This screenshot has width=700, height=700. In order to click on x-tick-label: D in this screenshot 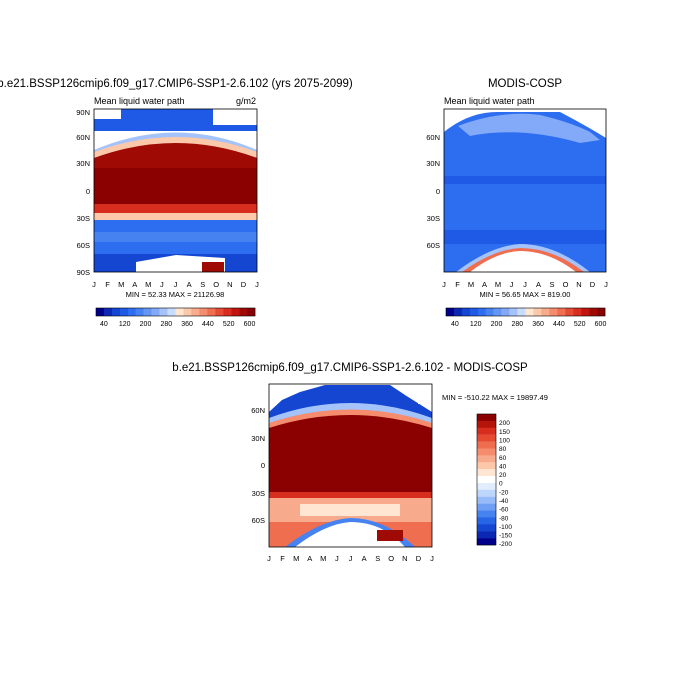, I will do `click(244, 284)`.